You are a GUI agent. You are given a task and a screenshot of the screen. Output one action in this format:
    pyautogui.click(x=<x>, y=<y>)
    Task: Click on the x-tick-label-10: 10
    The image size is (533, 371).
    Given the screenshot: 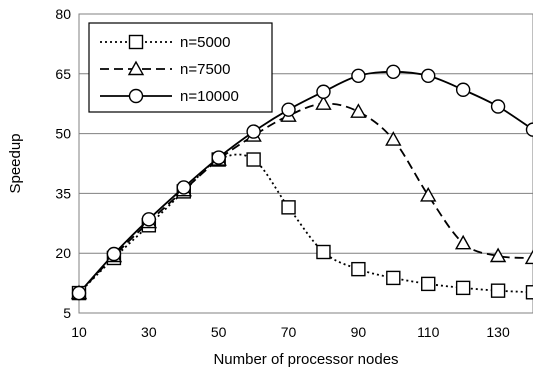 What is the action you would take?
    pyautogui.click(x=79, y=332)
    